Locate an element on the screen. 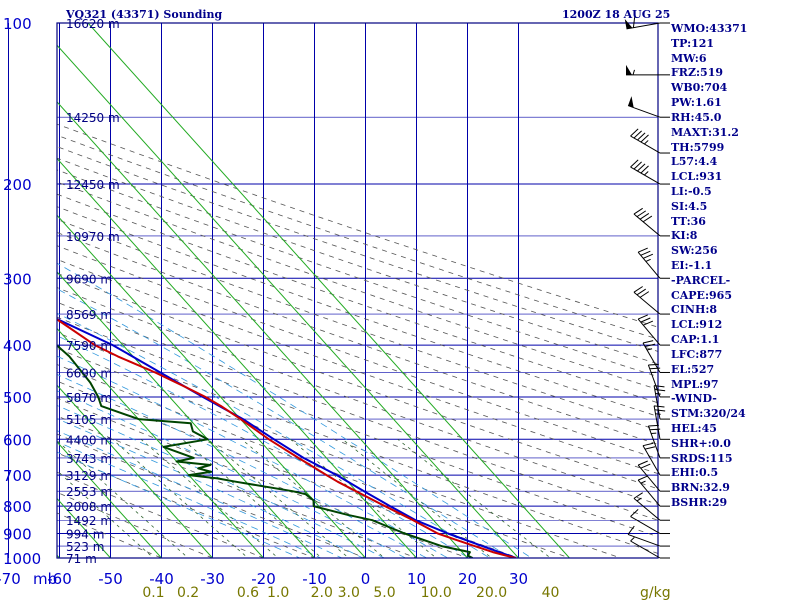 The height and width of the screenshot is (600, 800). sounding-parameter: CAP:1.1 is located at coordinates (695, 340).